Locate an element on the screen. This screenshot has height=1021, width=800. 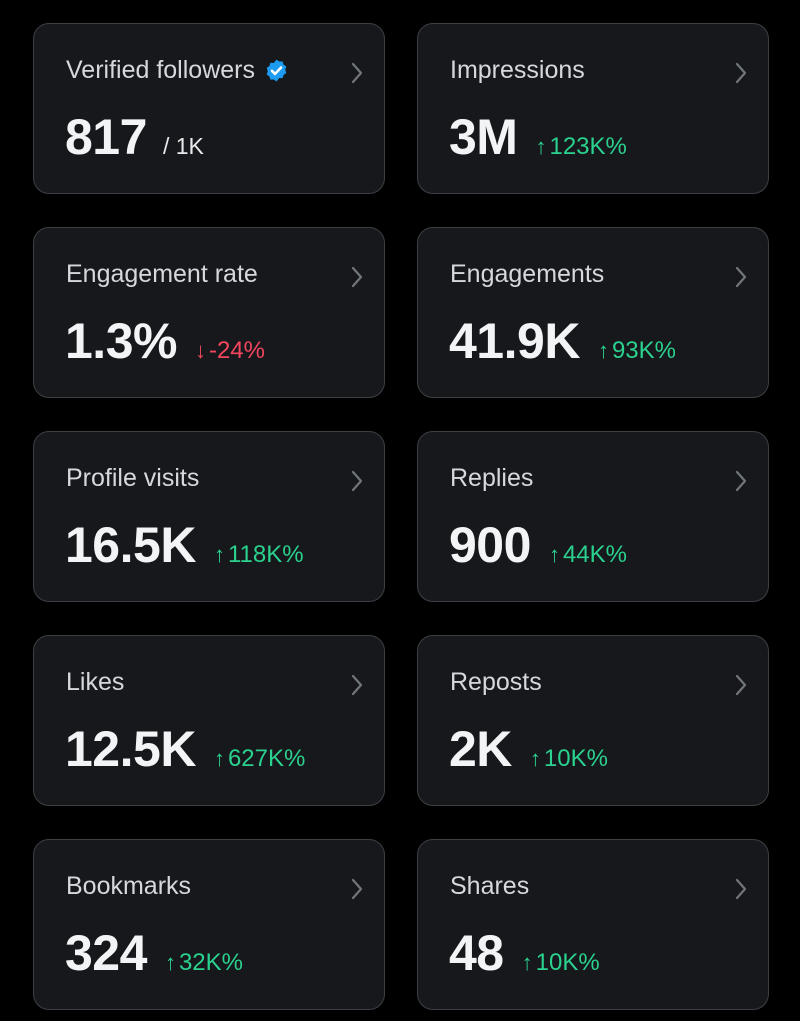
card-title-label: Impressions is located at coordinates (517, 70).